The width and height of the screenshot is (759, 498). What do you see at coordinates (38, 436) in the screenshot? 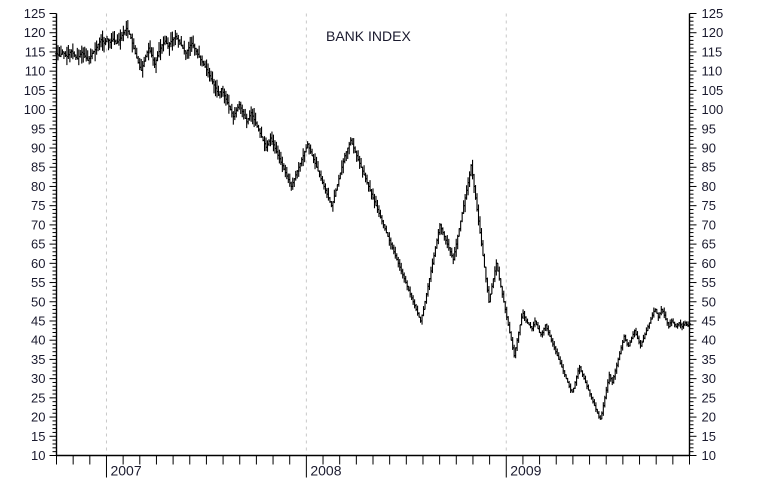
I see `ytick-label-left-15: 15` at bounding box center [38, 436].